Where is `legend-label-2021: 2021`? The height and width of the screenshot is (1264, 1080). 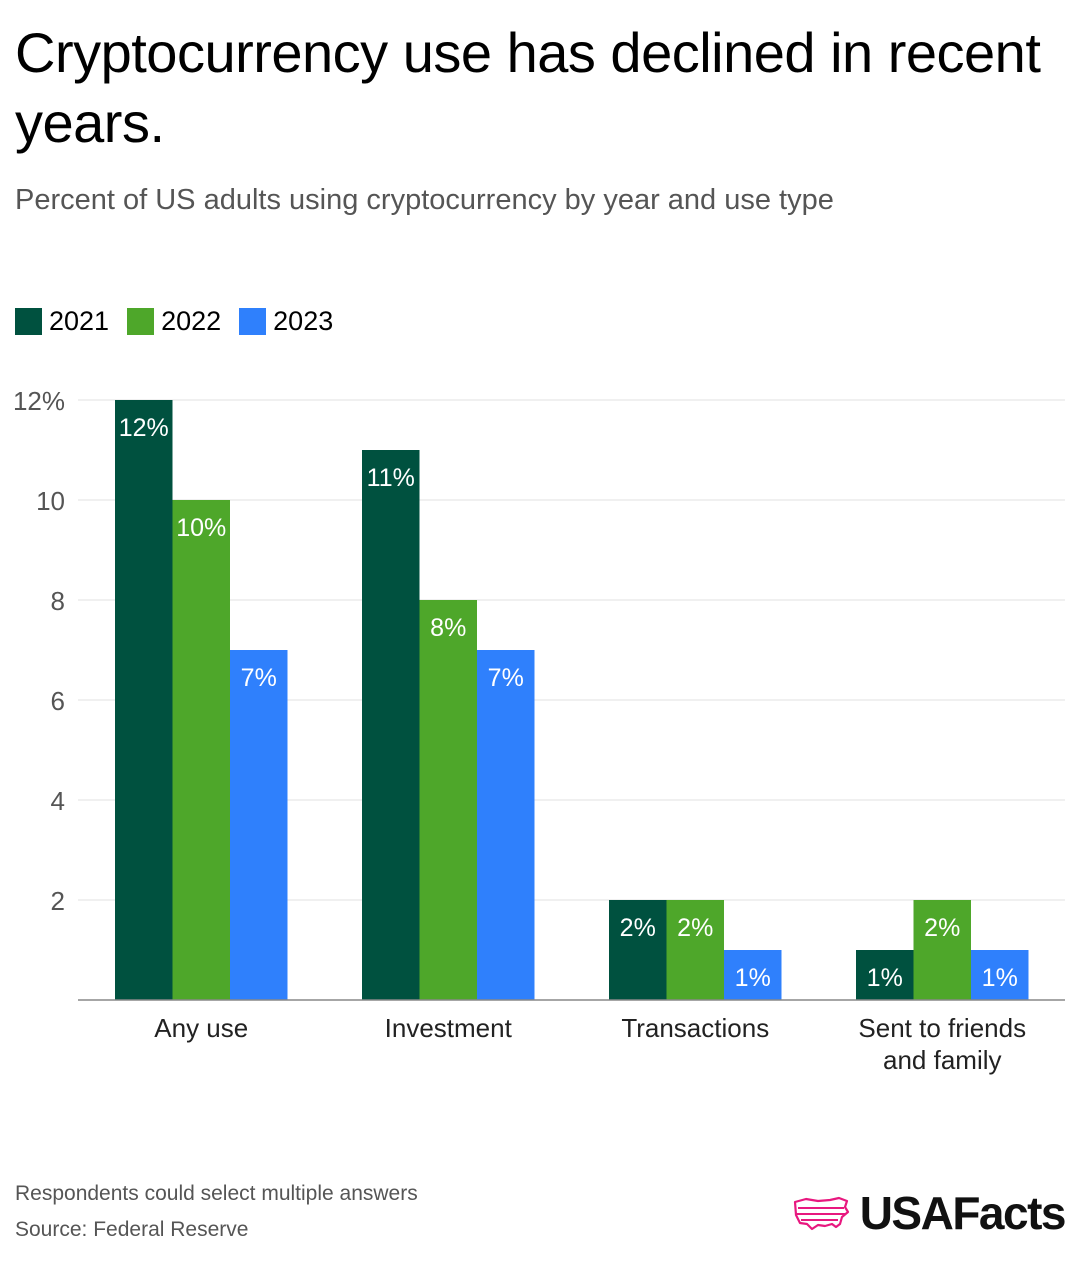 legend-label-2021: 2021 is located at coordinates (79, 321).